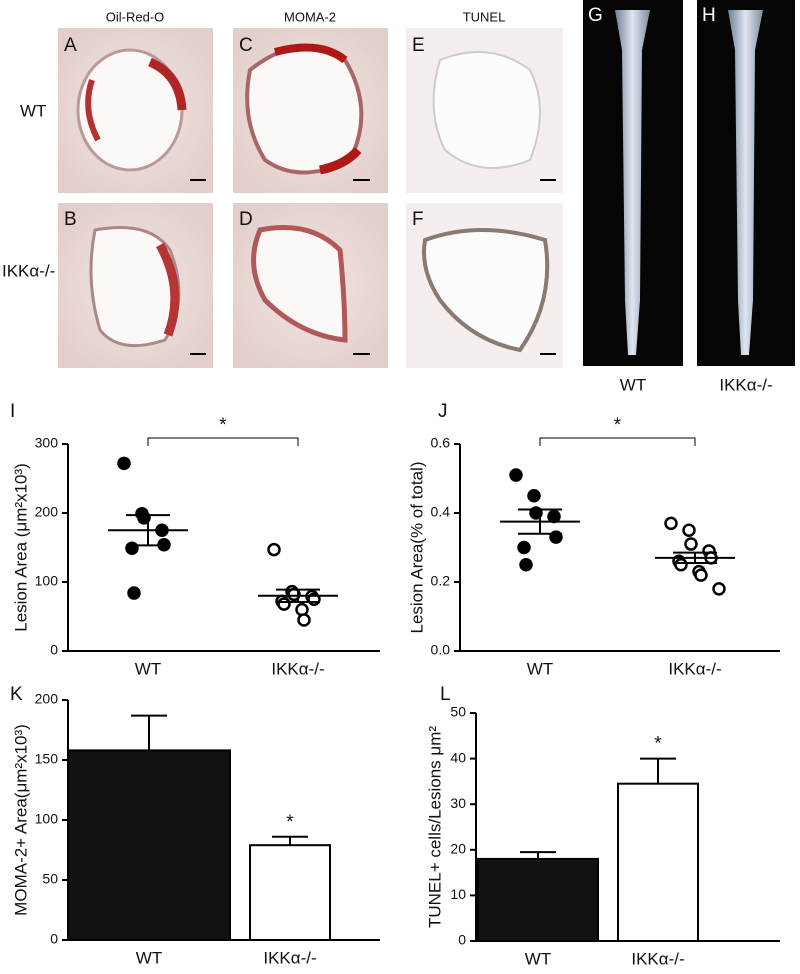 The image size is (800, 974). Describe the element at coordinates (458, 757) in the screenshot. I see `y-tick-label: 40` at that location.